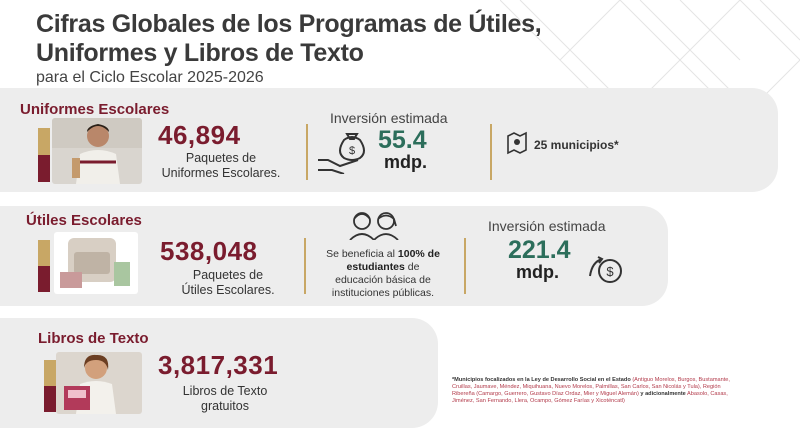 The width and height of the screenshot is (800, 439). Describe the element at coordinates (663, 394) in the screenshot. I see `footnote-mid: y adicionalmente` at that location.